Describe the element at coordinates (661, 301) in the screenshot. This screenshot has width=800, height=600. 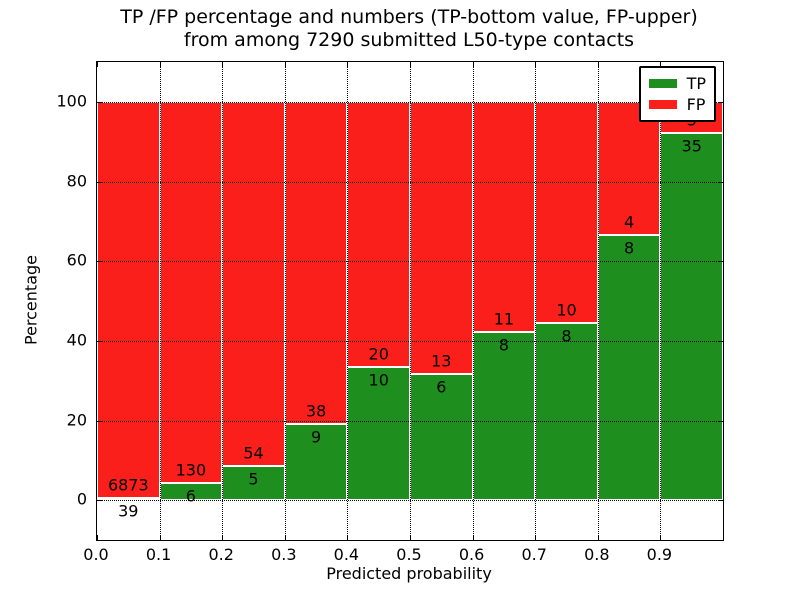
I see `gridline-x-0.9` at that location.